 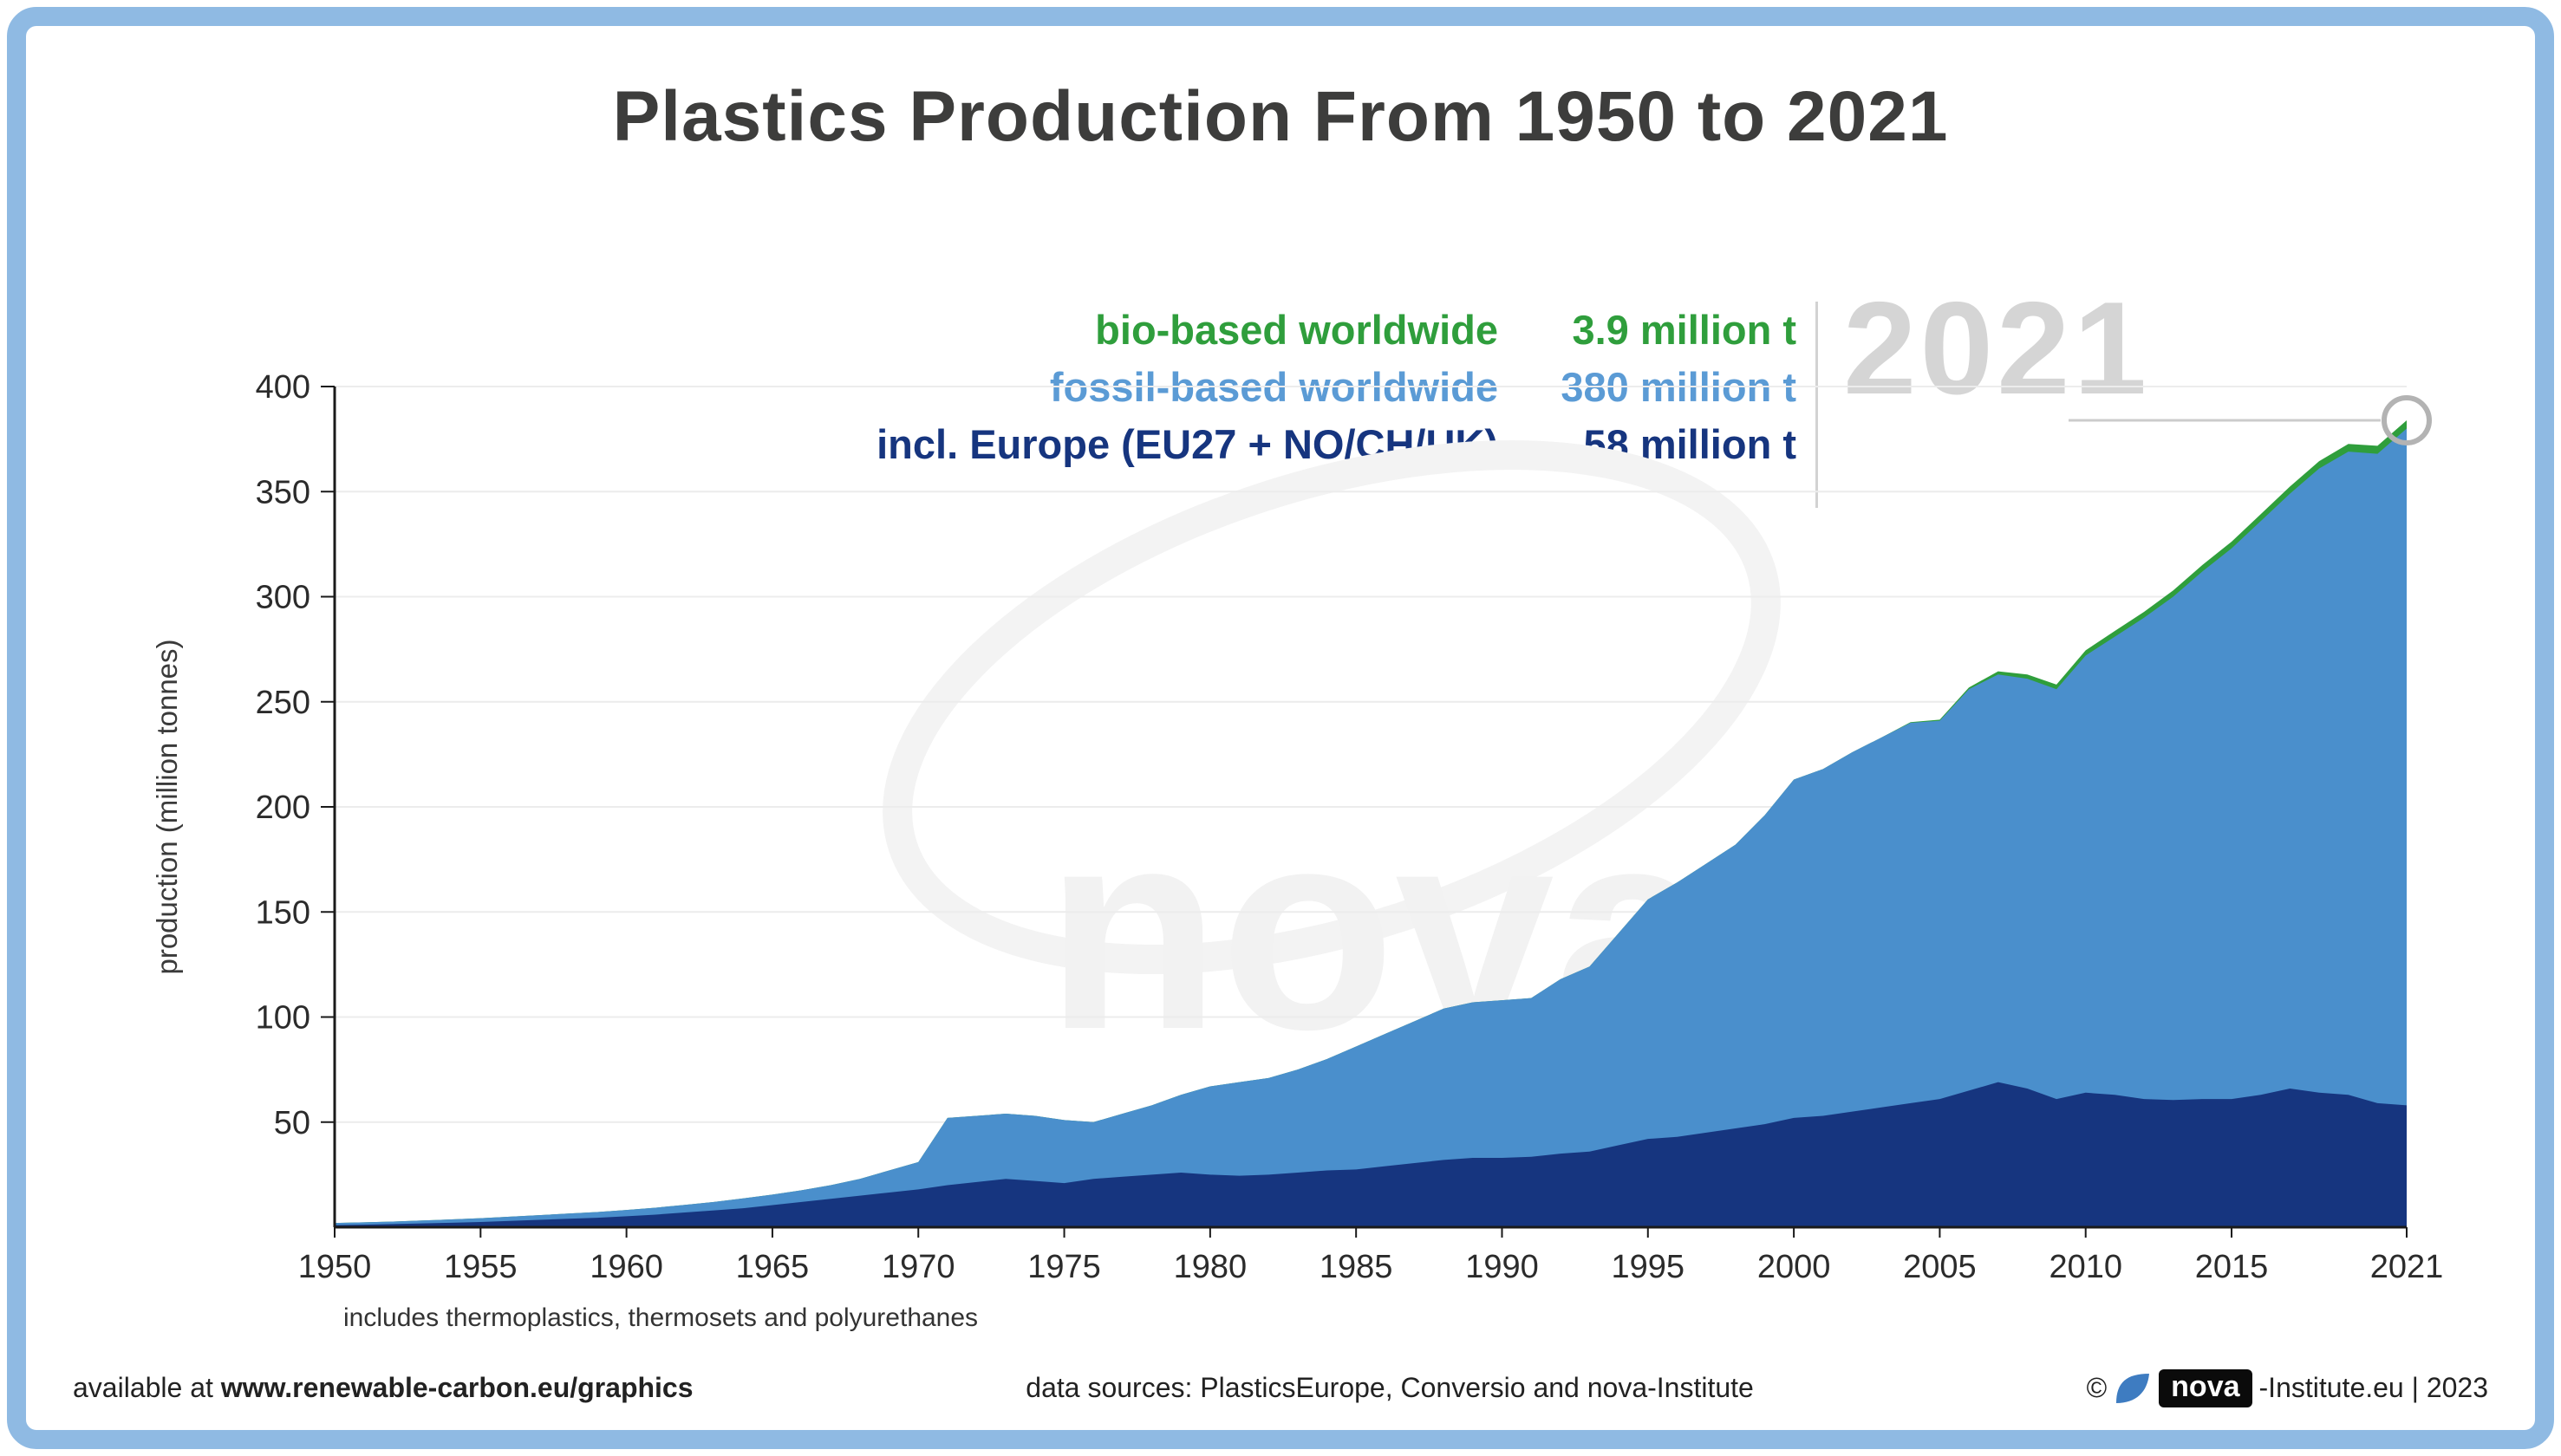 What do you see at coordinates (1997, 348) in the screenshot?
I see `year-watermark: 2021` at bounding box center [1997, 348].